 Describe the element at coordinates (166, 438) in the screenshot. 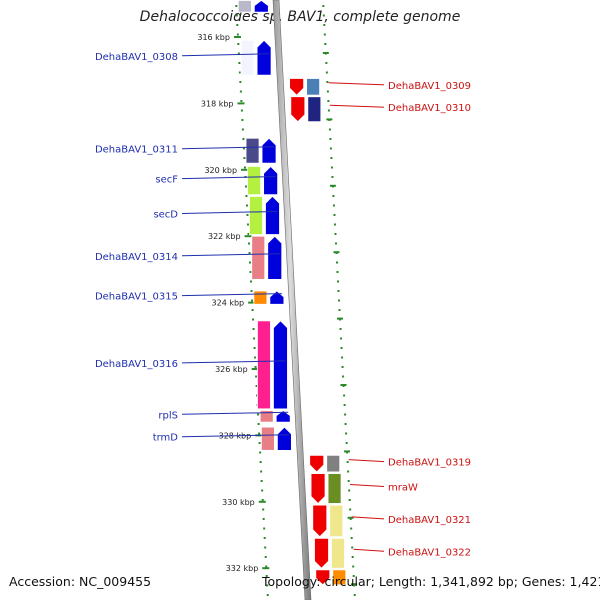

I see `gene-label-11: trmD` at that location.